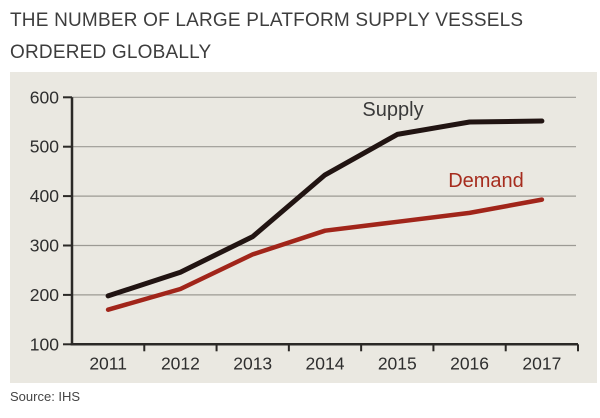 Image resolution: width=600 pixels, height=418 pixels. Describe the element at coordinates (486, 181) in the screenshot. I see `demand-label: Demand` at that location.